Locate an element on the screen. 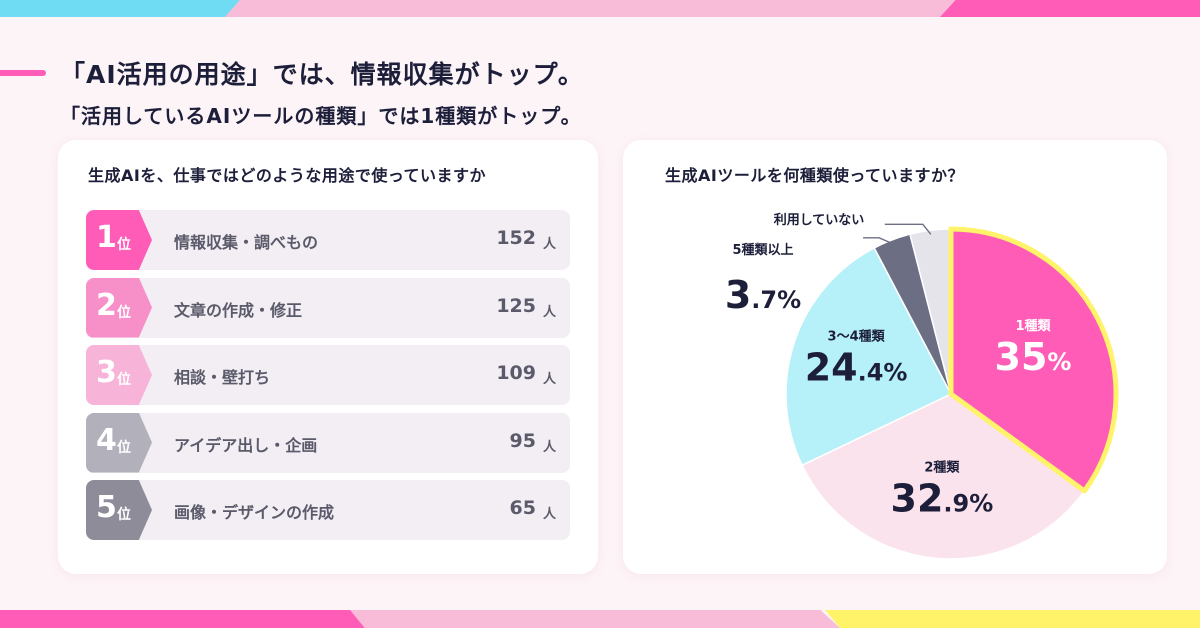 This screenshot has height=628, width=1200. bottom-stripe-hotpink is located at coordinates (185, 619).